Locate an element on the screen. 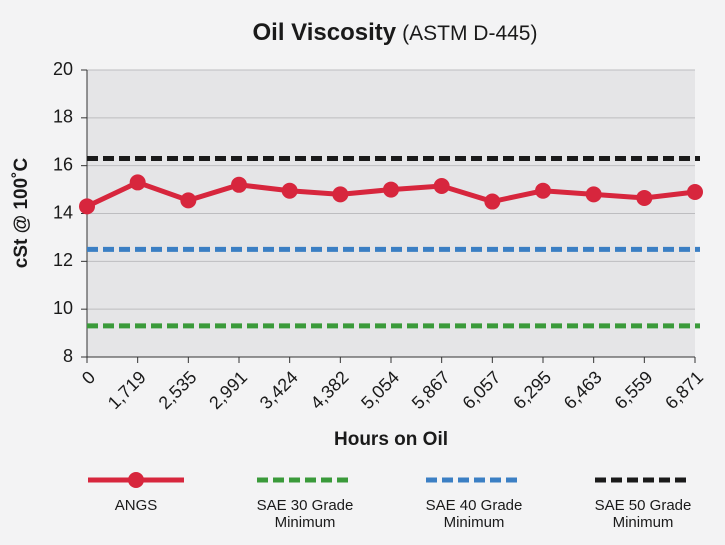 The image size is (725, 545). x-tick-label: 2,535 is located at coordinates (178, 390).